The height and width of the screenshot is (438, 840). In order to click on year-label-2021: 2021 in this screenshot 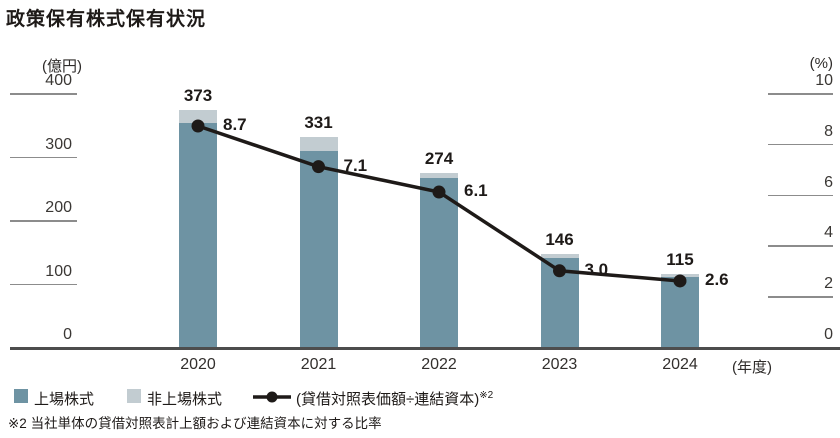, I will do `click(318, 364)`.